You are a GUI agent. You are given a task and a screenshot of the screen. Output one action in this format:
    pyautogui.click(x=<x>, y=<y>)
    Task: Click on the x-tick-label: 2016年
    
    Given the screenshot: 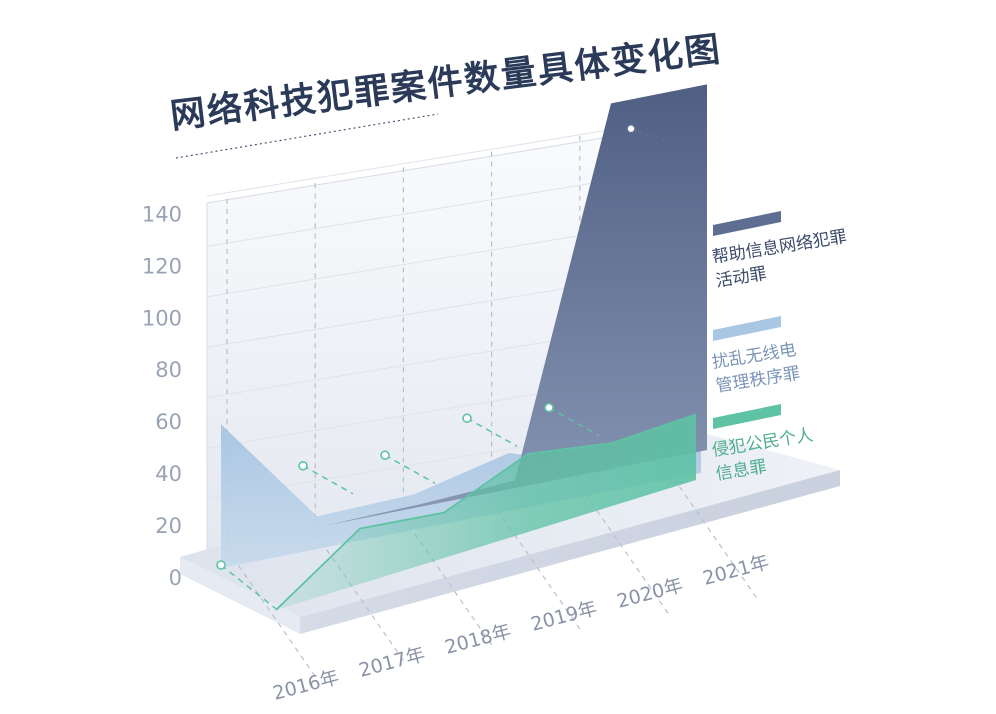 What is the action you would take?
    pyautogui.click(x=306, y=685)
    